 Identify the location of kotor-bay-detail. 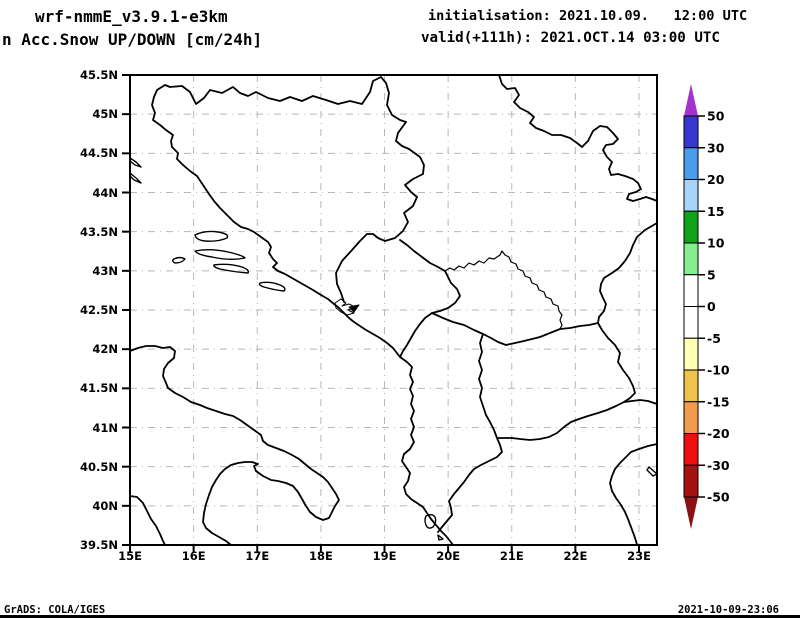
(347, 307).